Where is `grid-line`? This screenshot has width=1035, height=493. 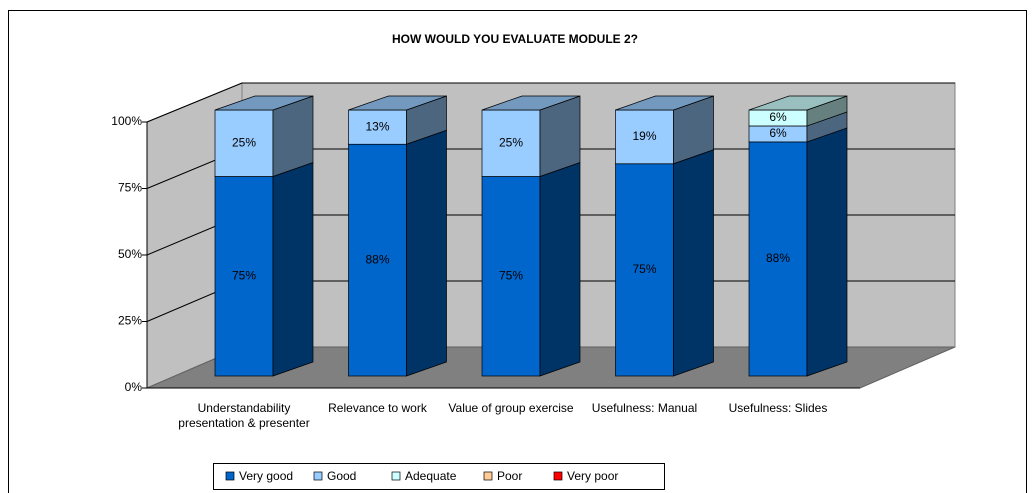
grid-line is located at coordinates (550, 102).